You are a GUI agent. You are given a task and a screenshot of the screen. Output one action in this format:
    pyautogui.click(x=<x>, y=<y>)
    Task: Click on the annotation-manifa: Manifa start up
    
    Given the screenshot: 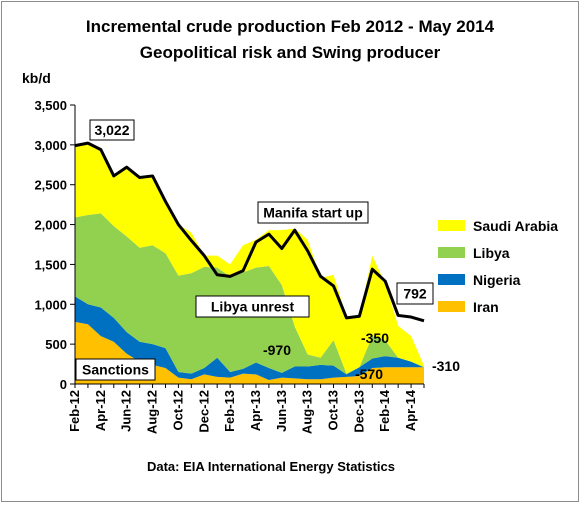 What is the action you would take?
    pyautogui.click(x=313, y=213)
    